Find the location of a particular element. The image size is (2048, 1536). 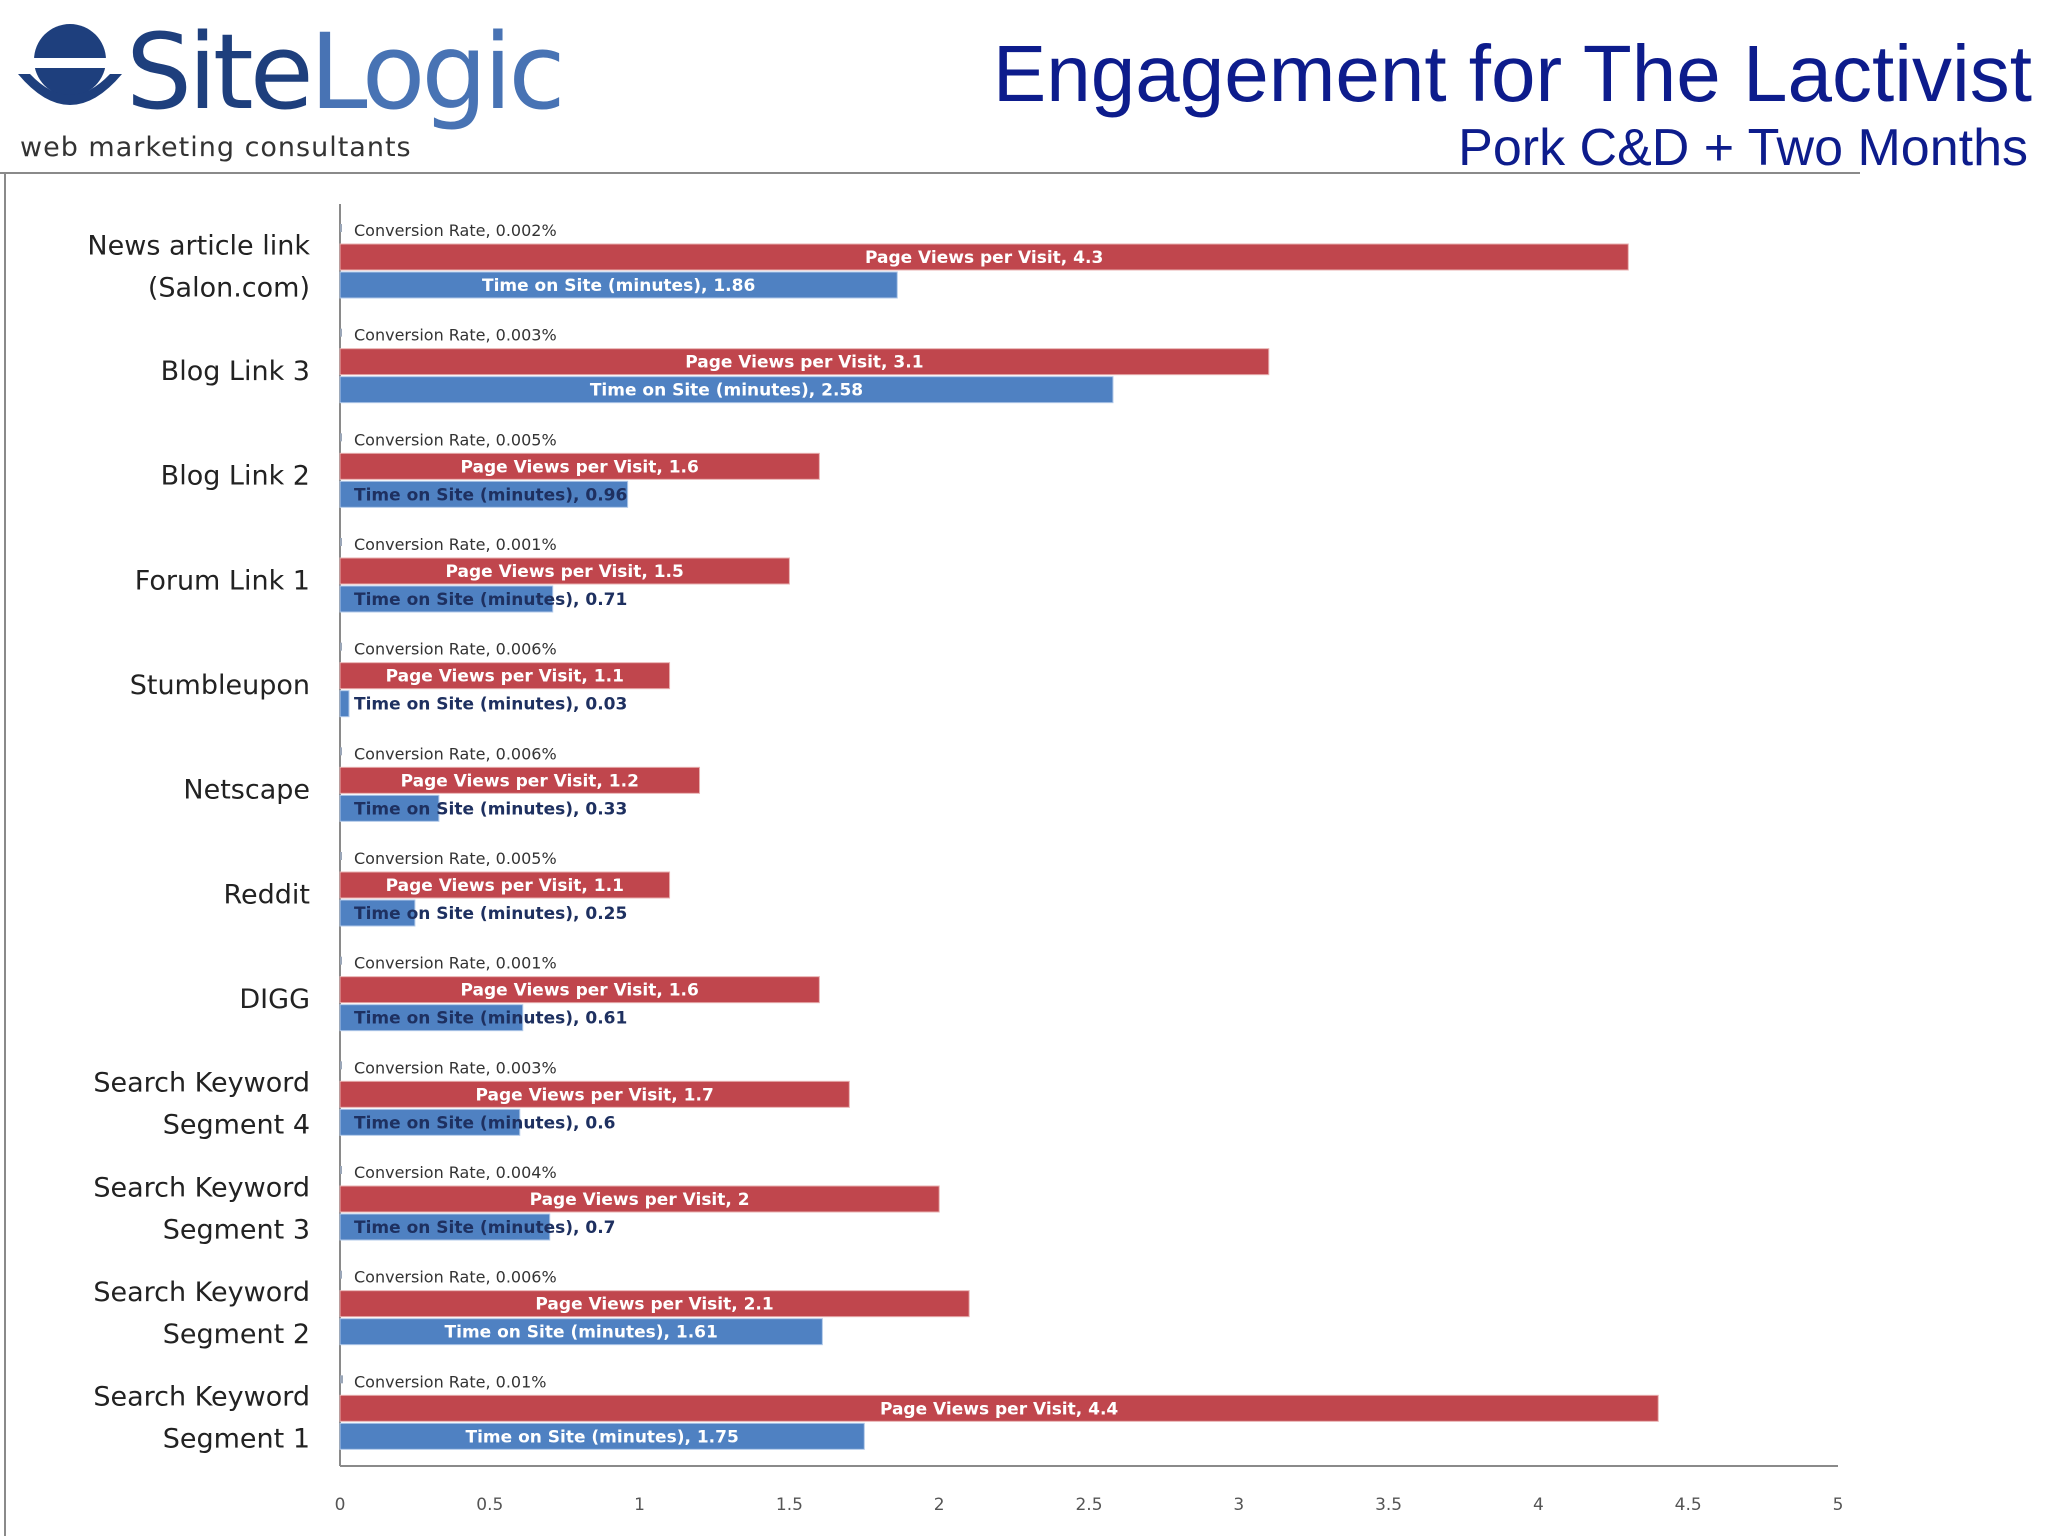

data-label-page-views: Page Views per Visit, 2 is located at coordinates (640, 1200).